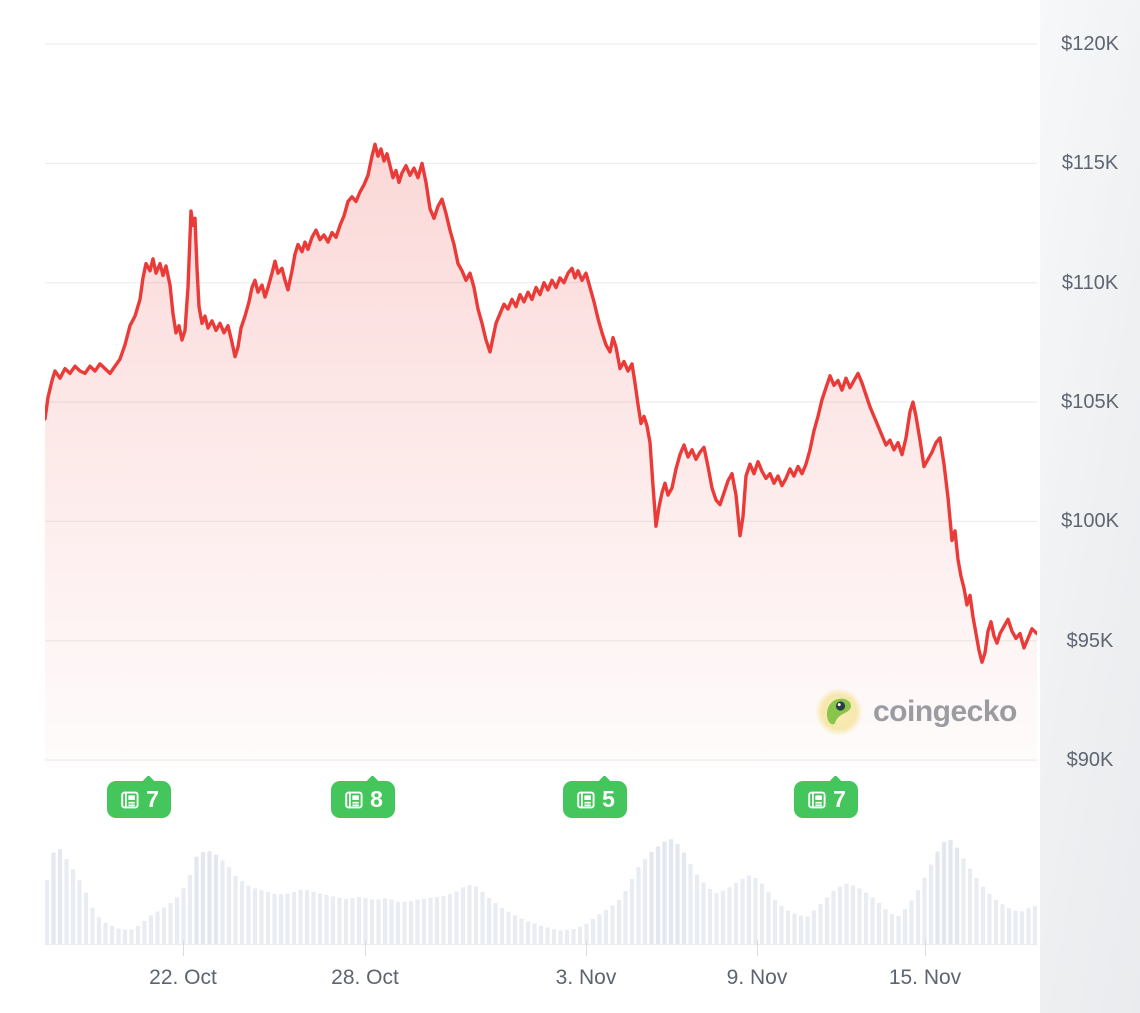 This screenshot has height=1013, width=1140. Describe the element at coordinates (1090, 282) in the screenshot. I see `y-axis-label: $110K` at that location.